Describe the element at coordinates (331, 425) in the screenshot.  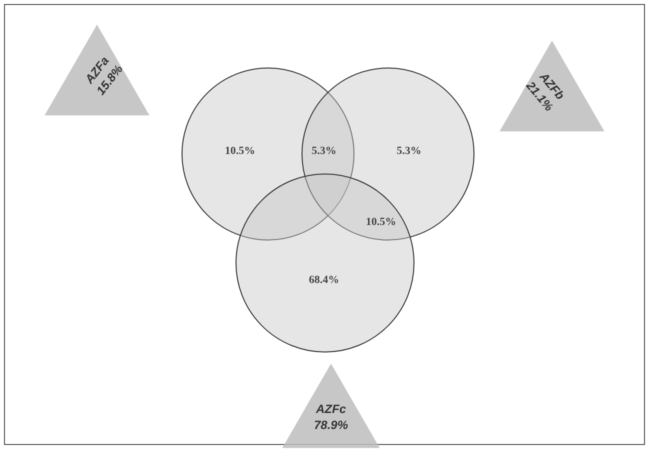
I see `data-label: 78.9%` at that location.